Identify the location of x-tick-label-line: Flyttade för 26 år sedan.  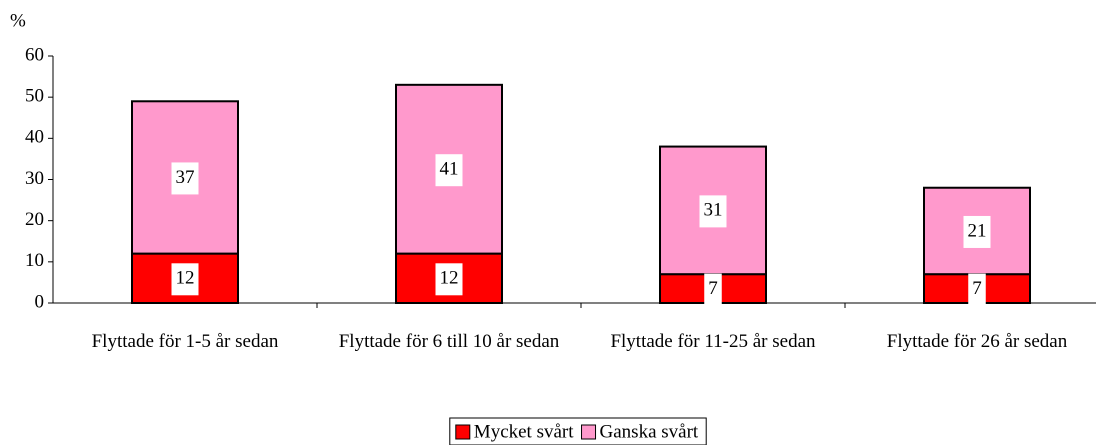
(977, 341).